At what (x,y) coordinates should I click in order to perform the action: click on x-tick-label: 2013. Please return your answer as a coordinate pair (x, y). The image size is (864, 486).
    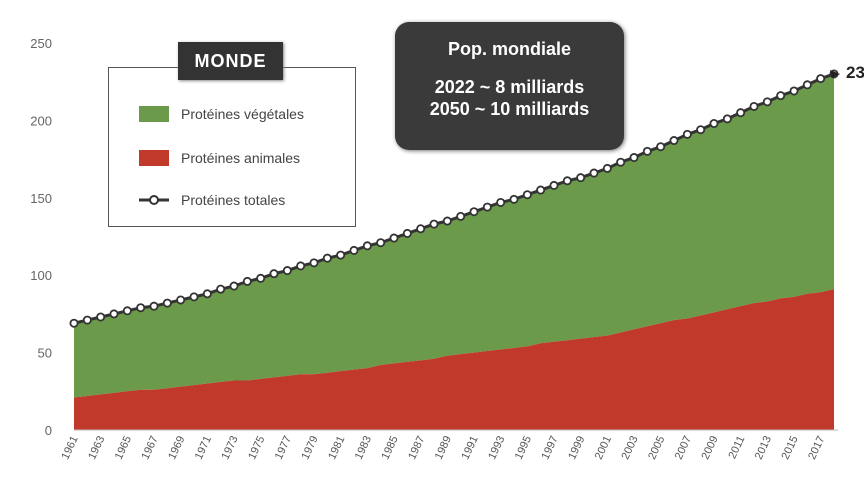
    Looking at the image, I should click on (763, 447).